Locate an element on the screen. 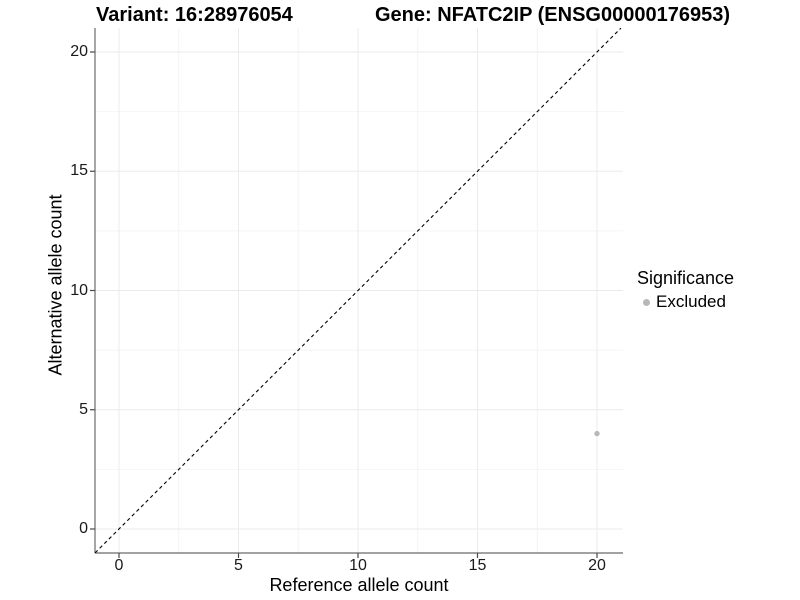 The height and width of the screenshot is (600, 800). legend-item-excluded: Excluded is located at coordinates (685, 302).